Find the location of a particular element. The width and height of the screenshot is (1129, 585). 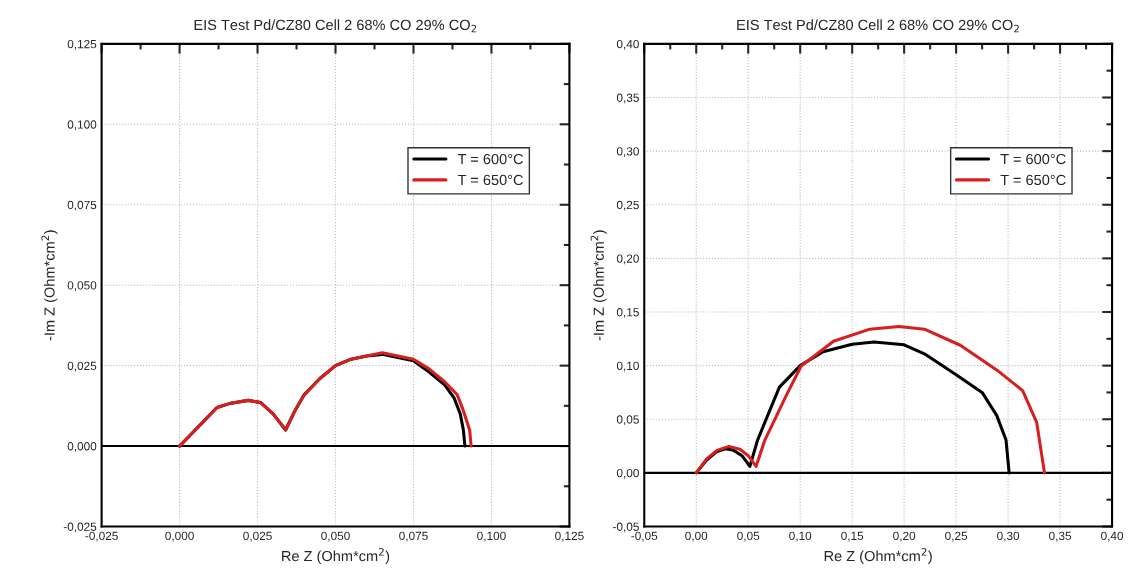

x-tick-label: 0,000 is located at coordinates (179, 536).